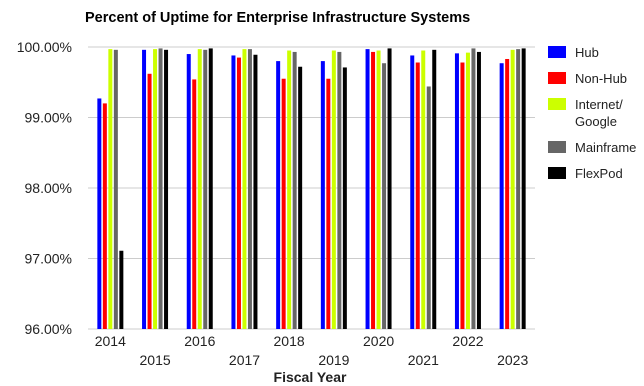  What do you see at coordinates (199, 341) in the screenshot?
I see `x-tick-label: 2016` at bounding box center [199, 341].